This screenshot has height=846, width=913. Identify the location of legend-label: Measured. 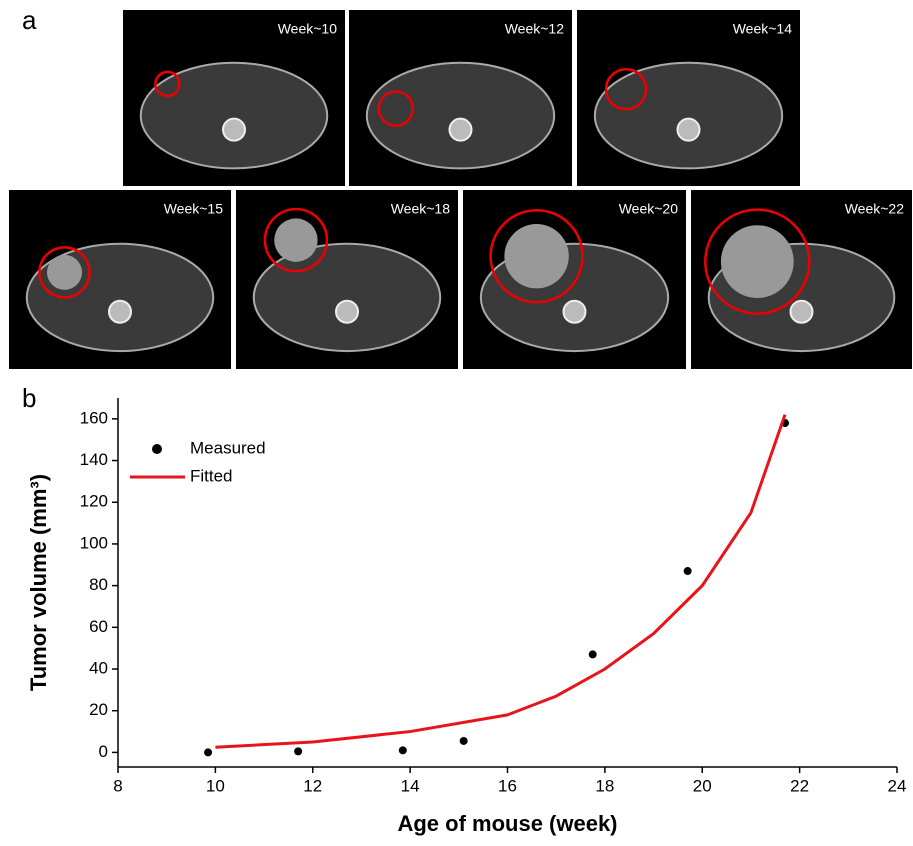
(228, 447).